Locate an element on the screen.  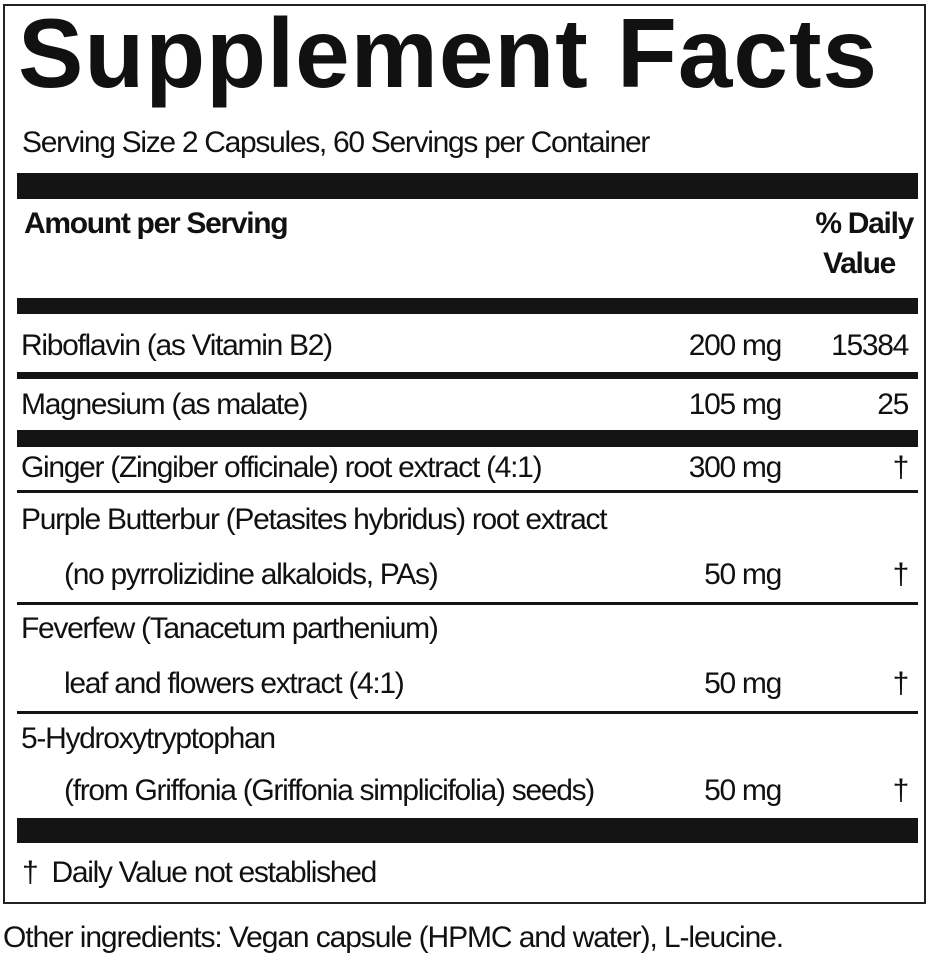
amount-per-serving-header: Amount per Serving is located at coordinates (156, 223).